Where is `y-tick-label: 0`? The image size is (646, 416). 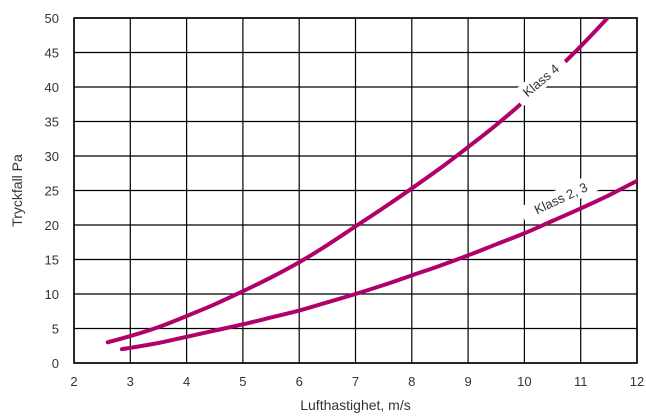
y-tick-label: 0 is located at coordinates (55, 363).